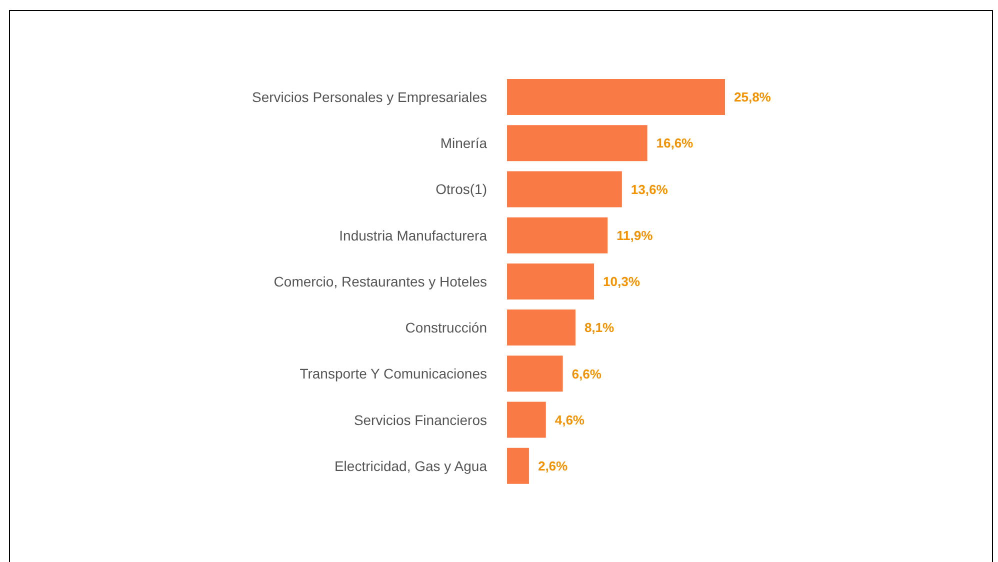 This screenshot has width=998, height=562. Describe the element at coordinates (553, 466) in the screenshot. I see `data-label: 2,6%` at that location.